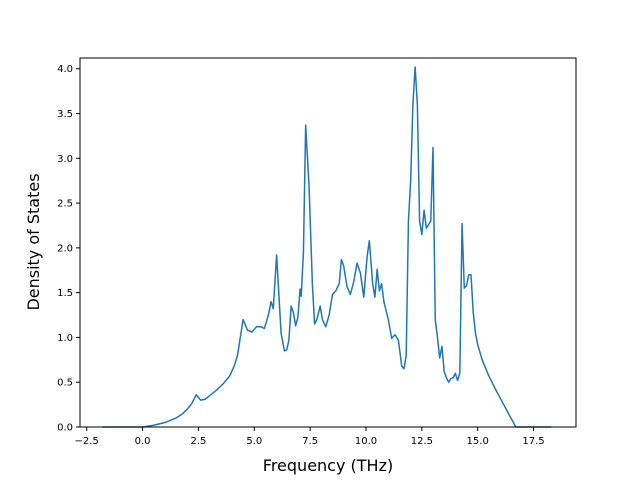 This screenshot has height=480, width=640. What do you see at coordinates (533, 441) in the screenshot?
I see `x-tick-label: 17.5` at bounding box center [533, 441].